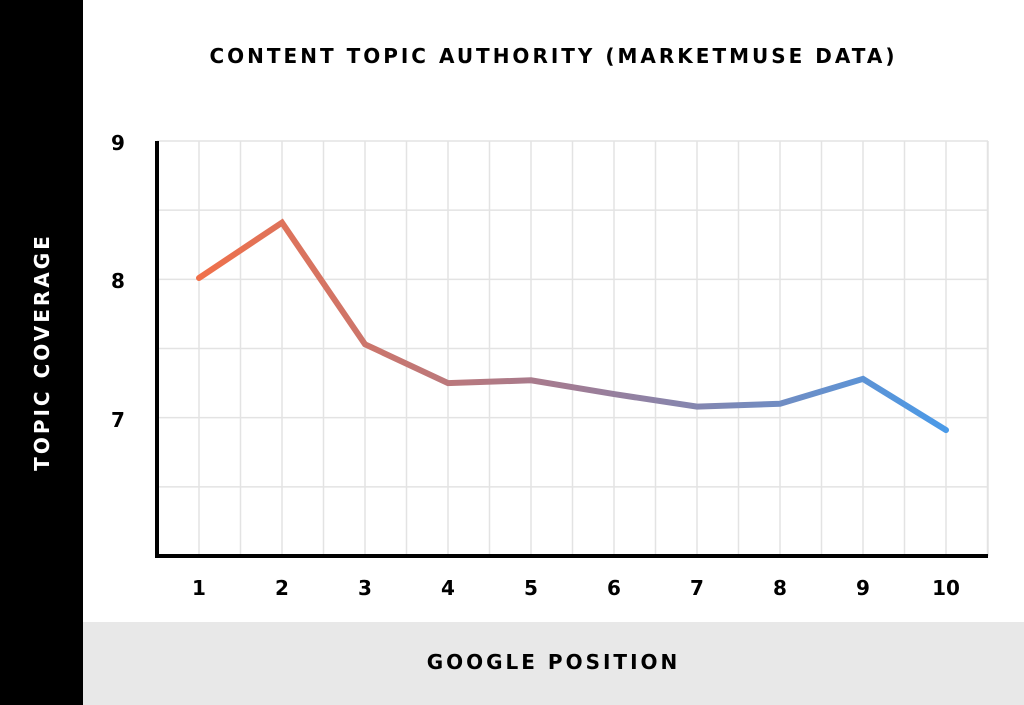 The width and height of the screenshot is (1024, 705). I want to click on x-axis-footer, so click(553, 663).